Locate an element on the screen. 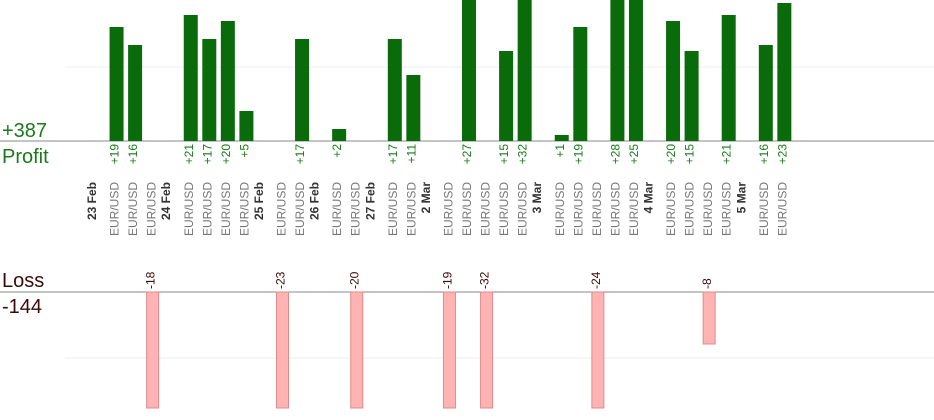  loss-value-label: -19 is located at coordinates (447, 280).